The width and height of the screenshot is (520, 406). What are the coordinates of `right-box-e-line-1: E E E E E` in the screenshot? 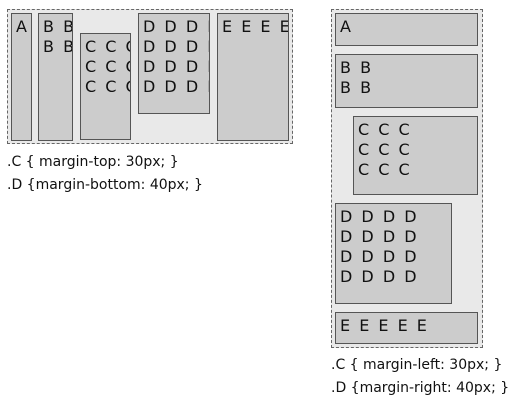 It's located at (384, 325).